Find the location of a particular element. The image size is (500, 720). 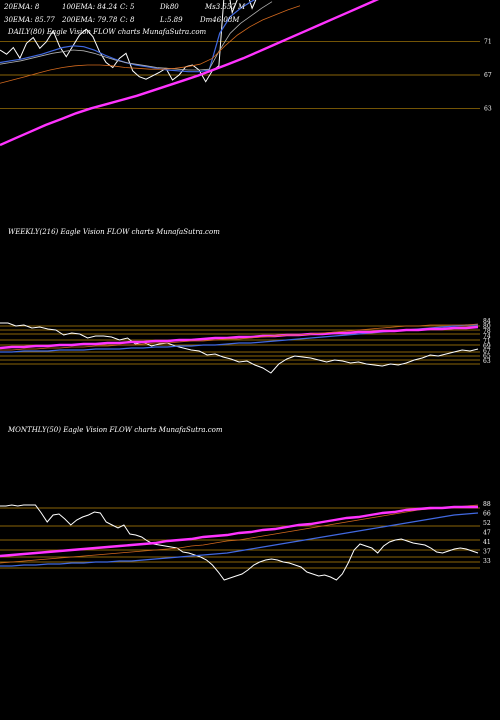

monthly-tick-label-4: 41 is located at coordinates (487, 542).